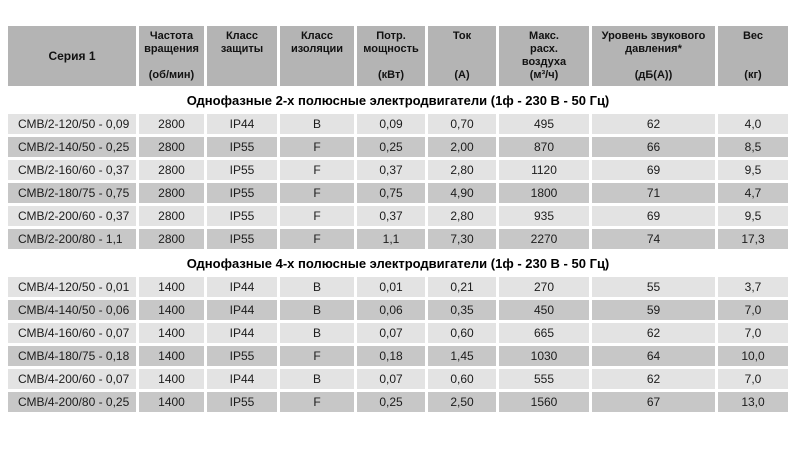 This screenshot has width=800, height=473. What do you see at coordinates (544, 193) in the screenshot?
I see `value-cell: 1800` at bounding box center [544, 193].